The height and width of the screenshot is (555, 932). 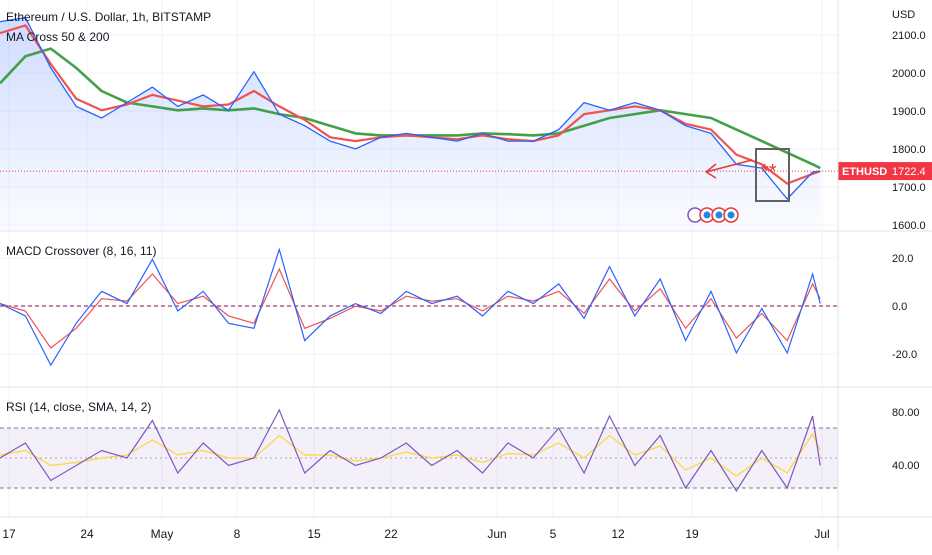 What do you see at coordinates (899, 307) in the screenshot?
I see `macd-axis-tick: 0.0` at bounding box center [899, 307].